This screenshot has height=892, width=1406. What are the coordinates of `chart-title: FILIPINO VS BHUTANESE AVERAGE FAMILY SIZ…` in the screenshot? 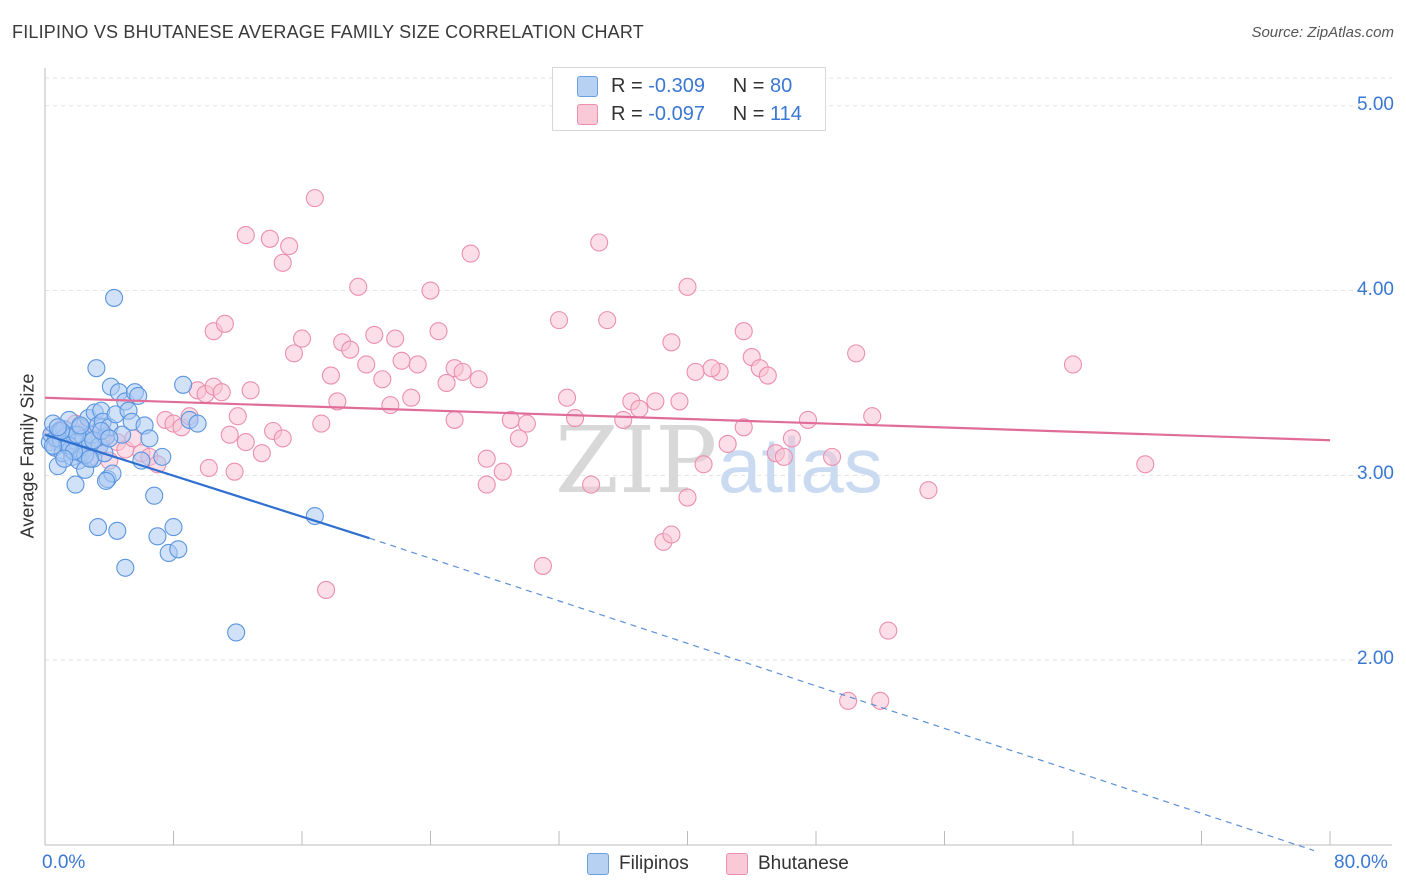 It's located at (328, 32).